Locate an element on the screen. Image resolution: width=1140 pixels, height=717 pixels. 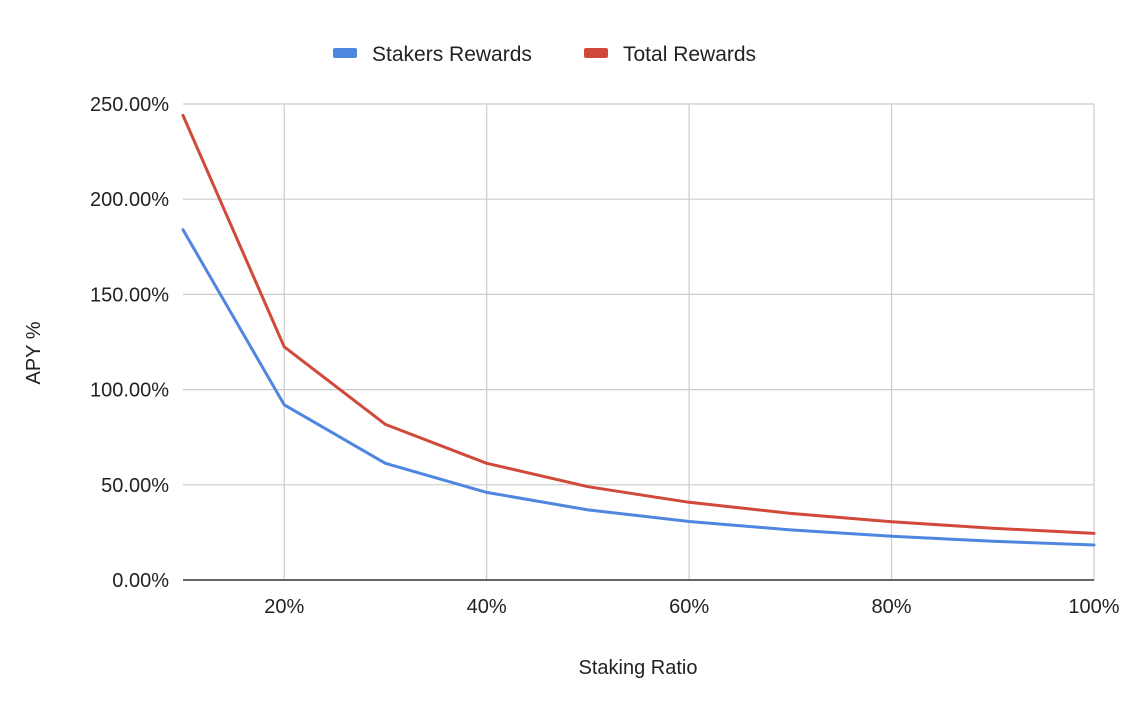
y-tick-label: 150.00% is located at coordinates (129, 295).